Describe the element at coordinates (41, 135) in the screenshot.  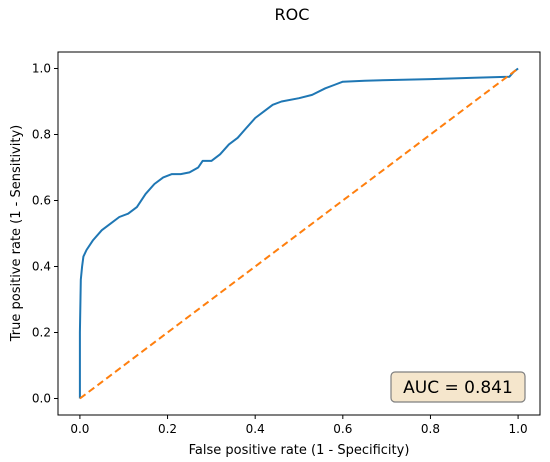
I see `y-tick-label: 0.8` at that location.